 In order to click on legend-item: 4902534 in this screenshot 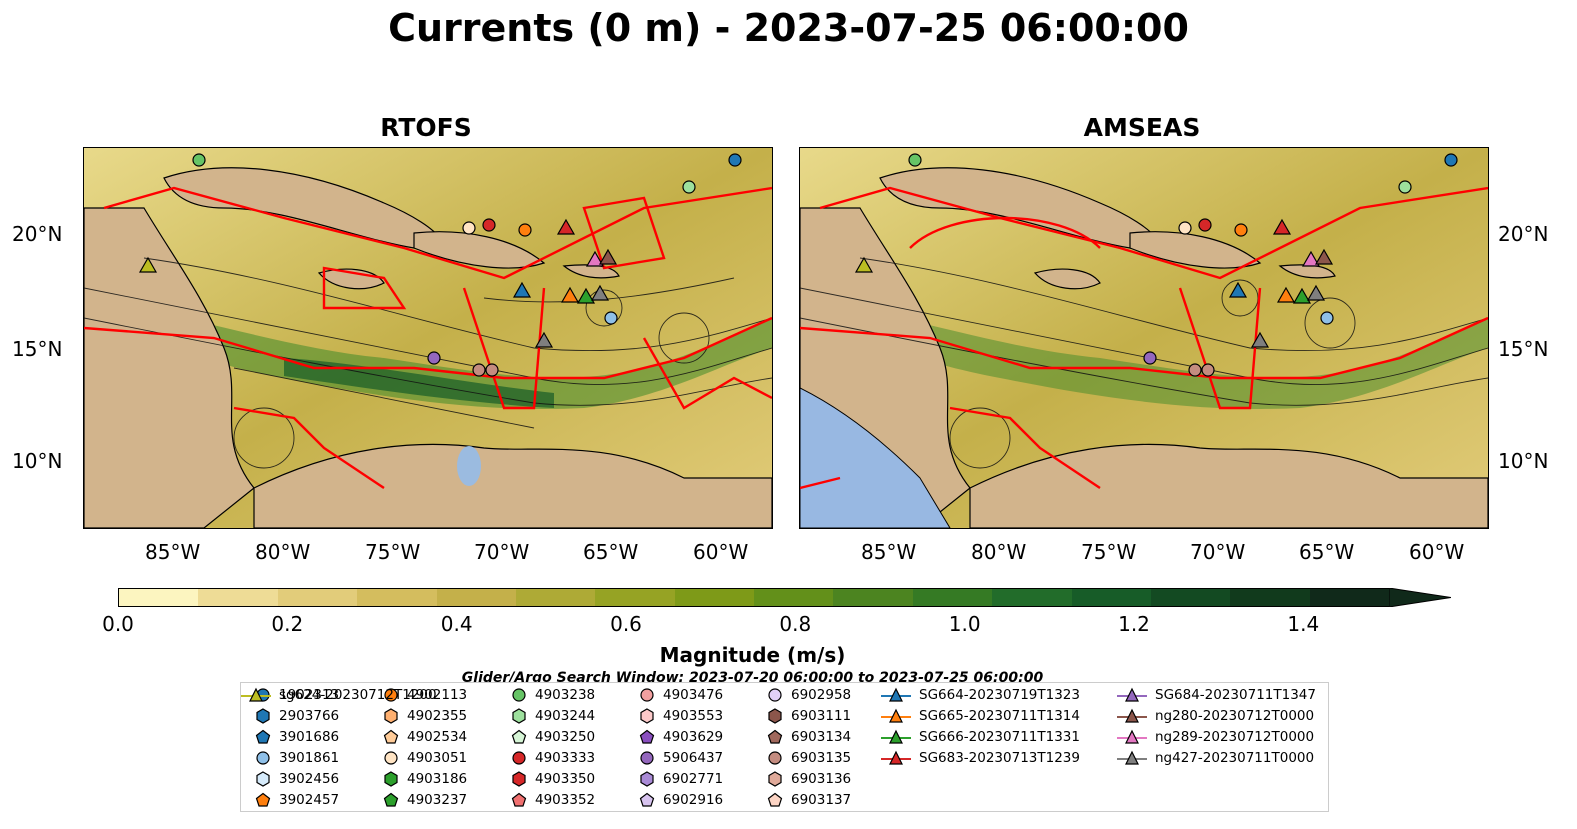, I will do `click(425, 737)`.